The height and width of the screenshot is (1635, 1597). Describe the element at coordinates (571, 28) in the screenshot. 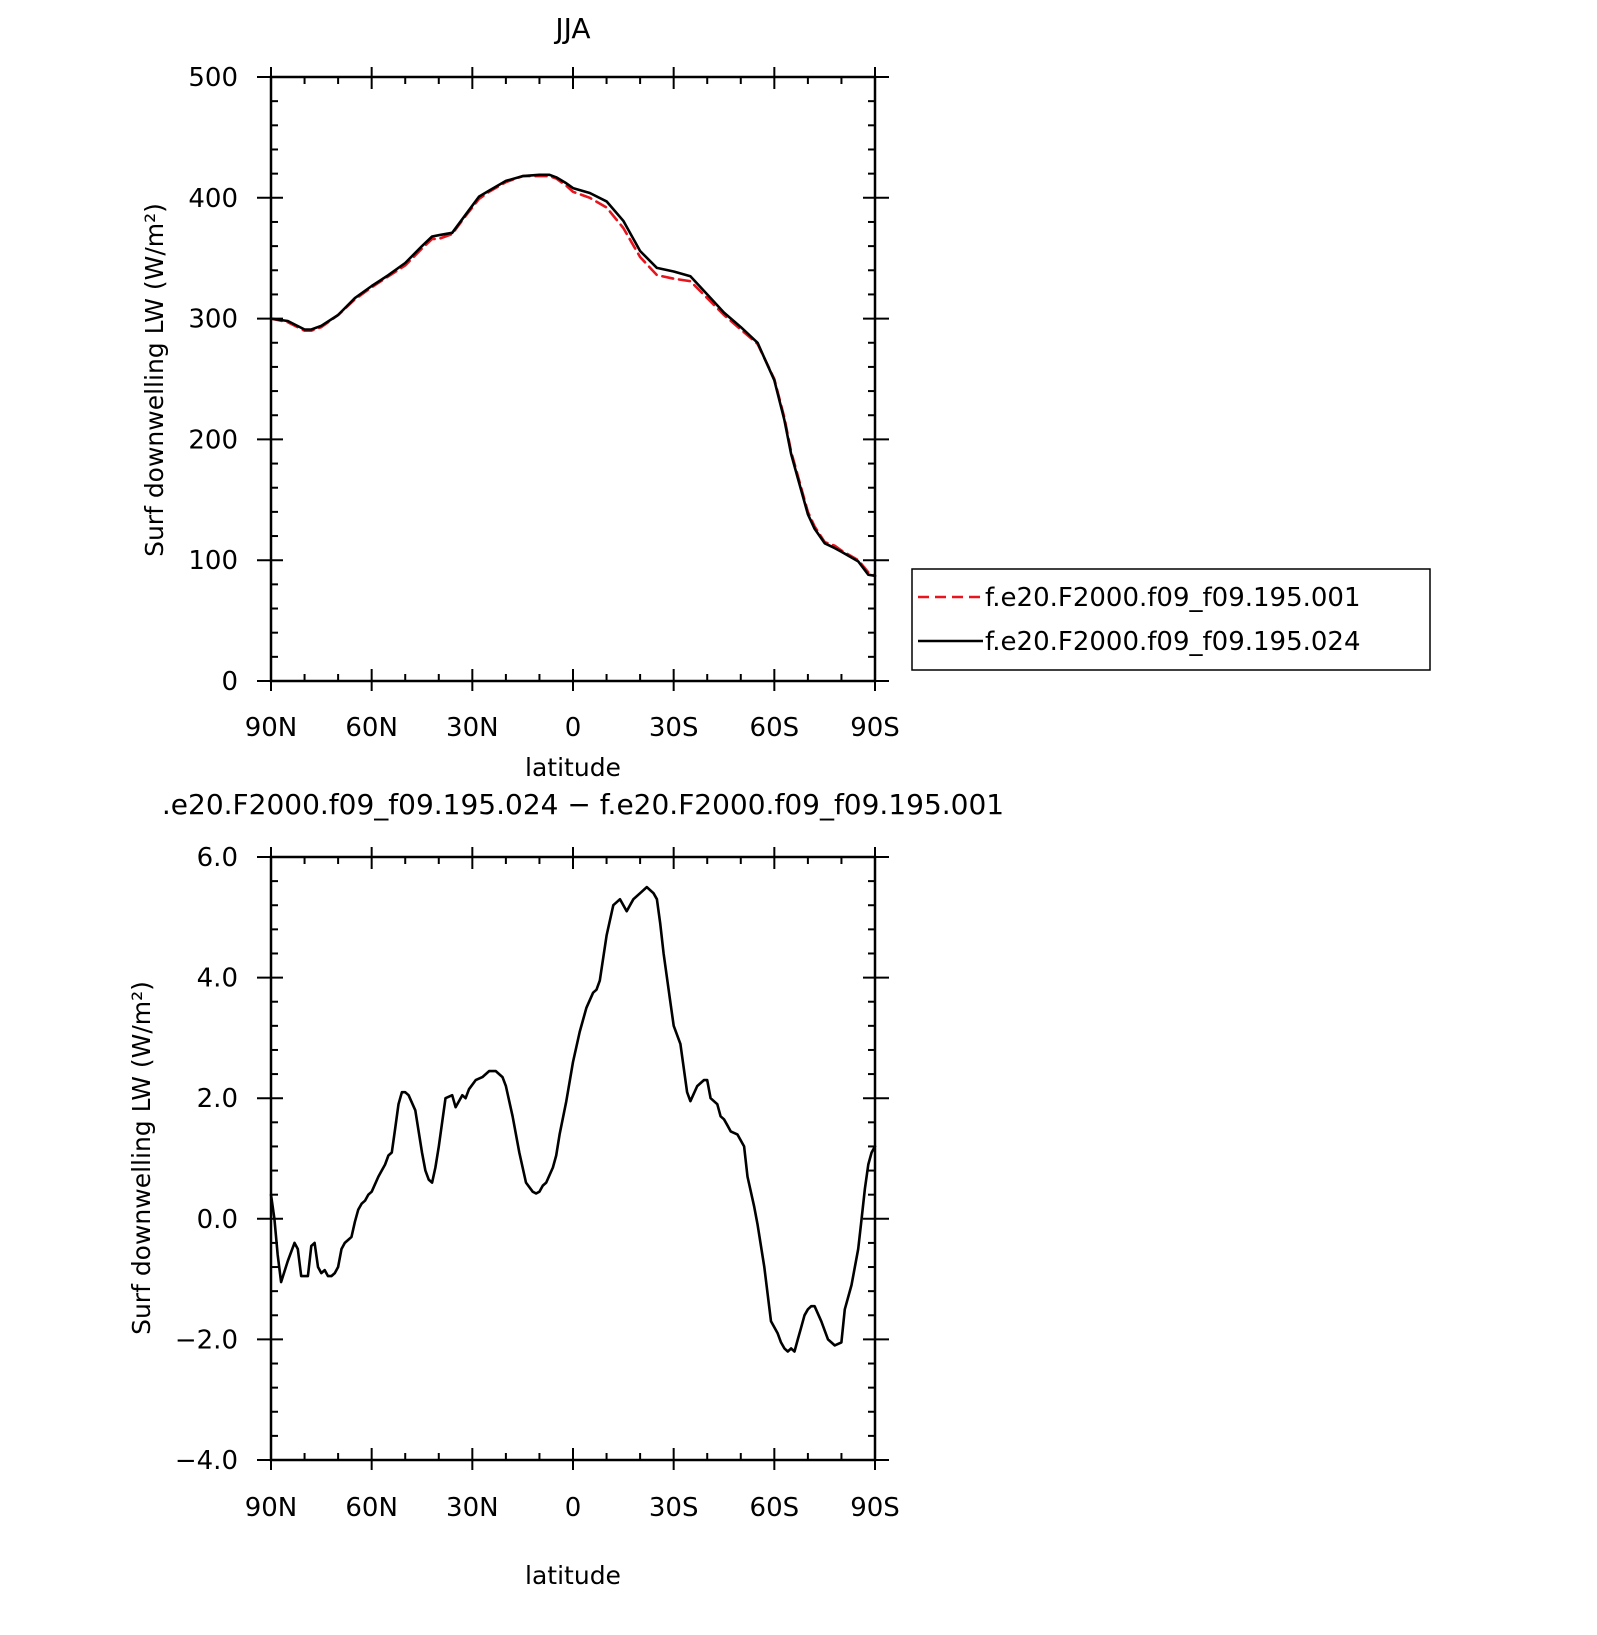

I see `top-chart-title: JJA` at that location.